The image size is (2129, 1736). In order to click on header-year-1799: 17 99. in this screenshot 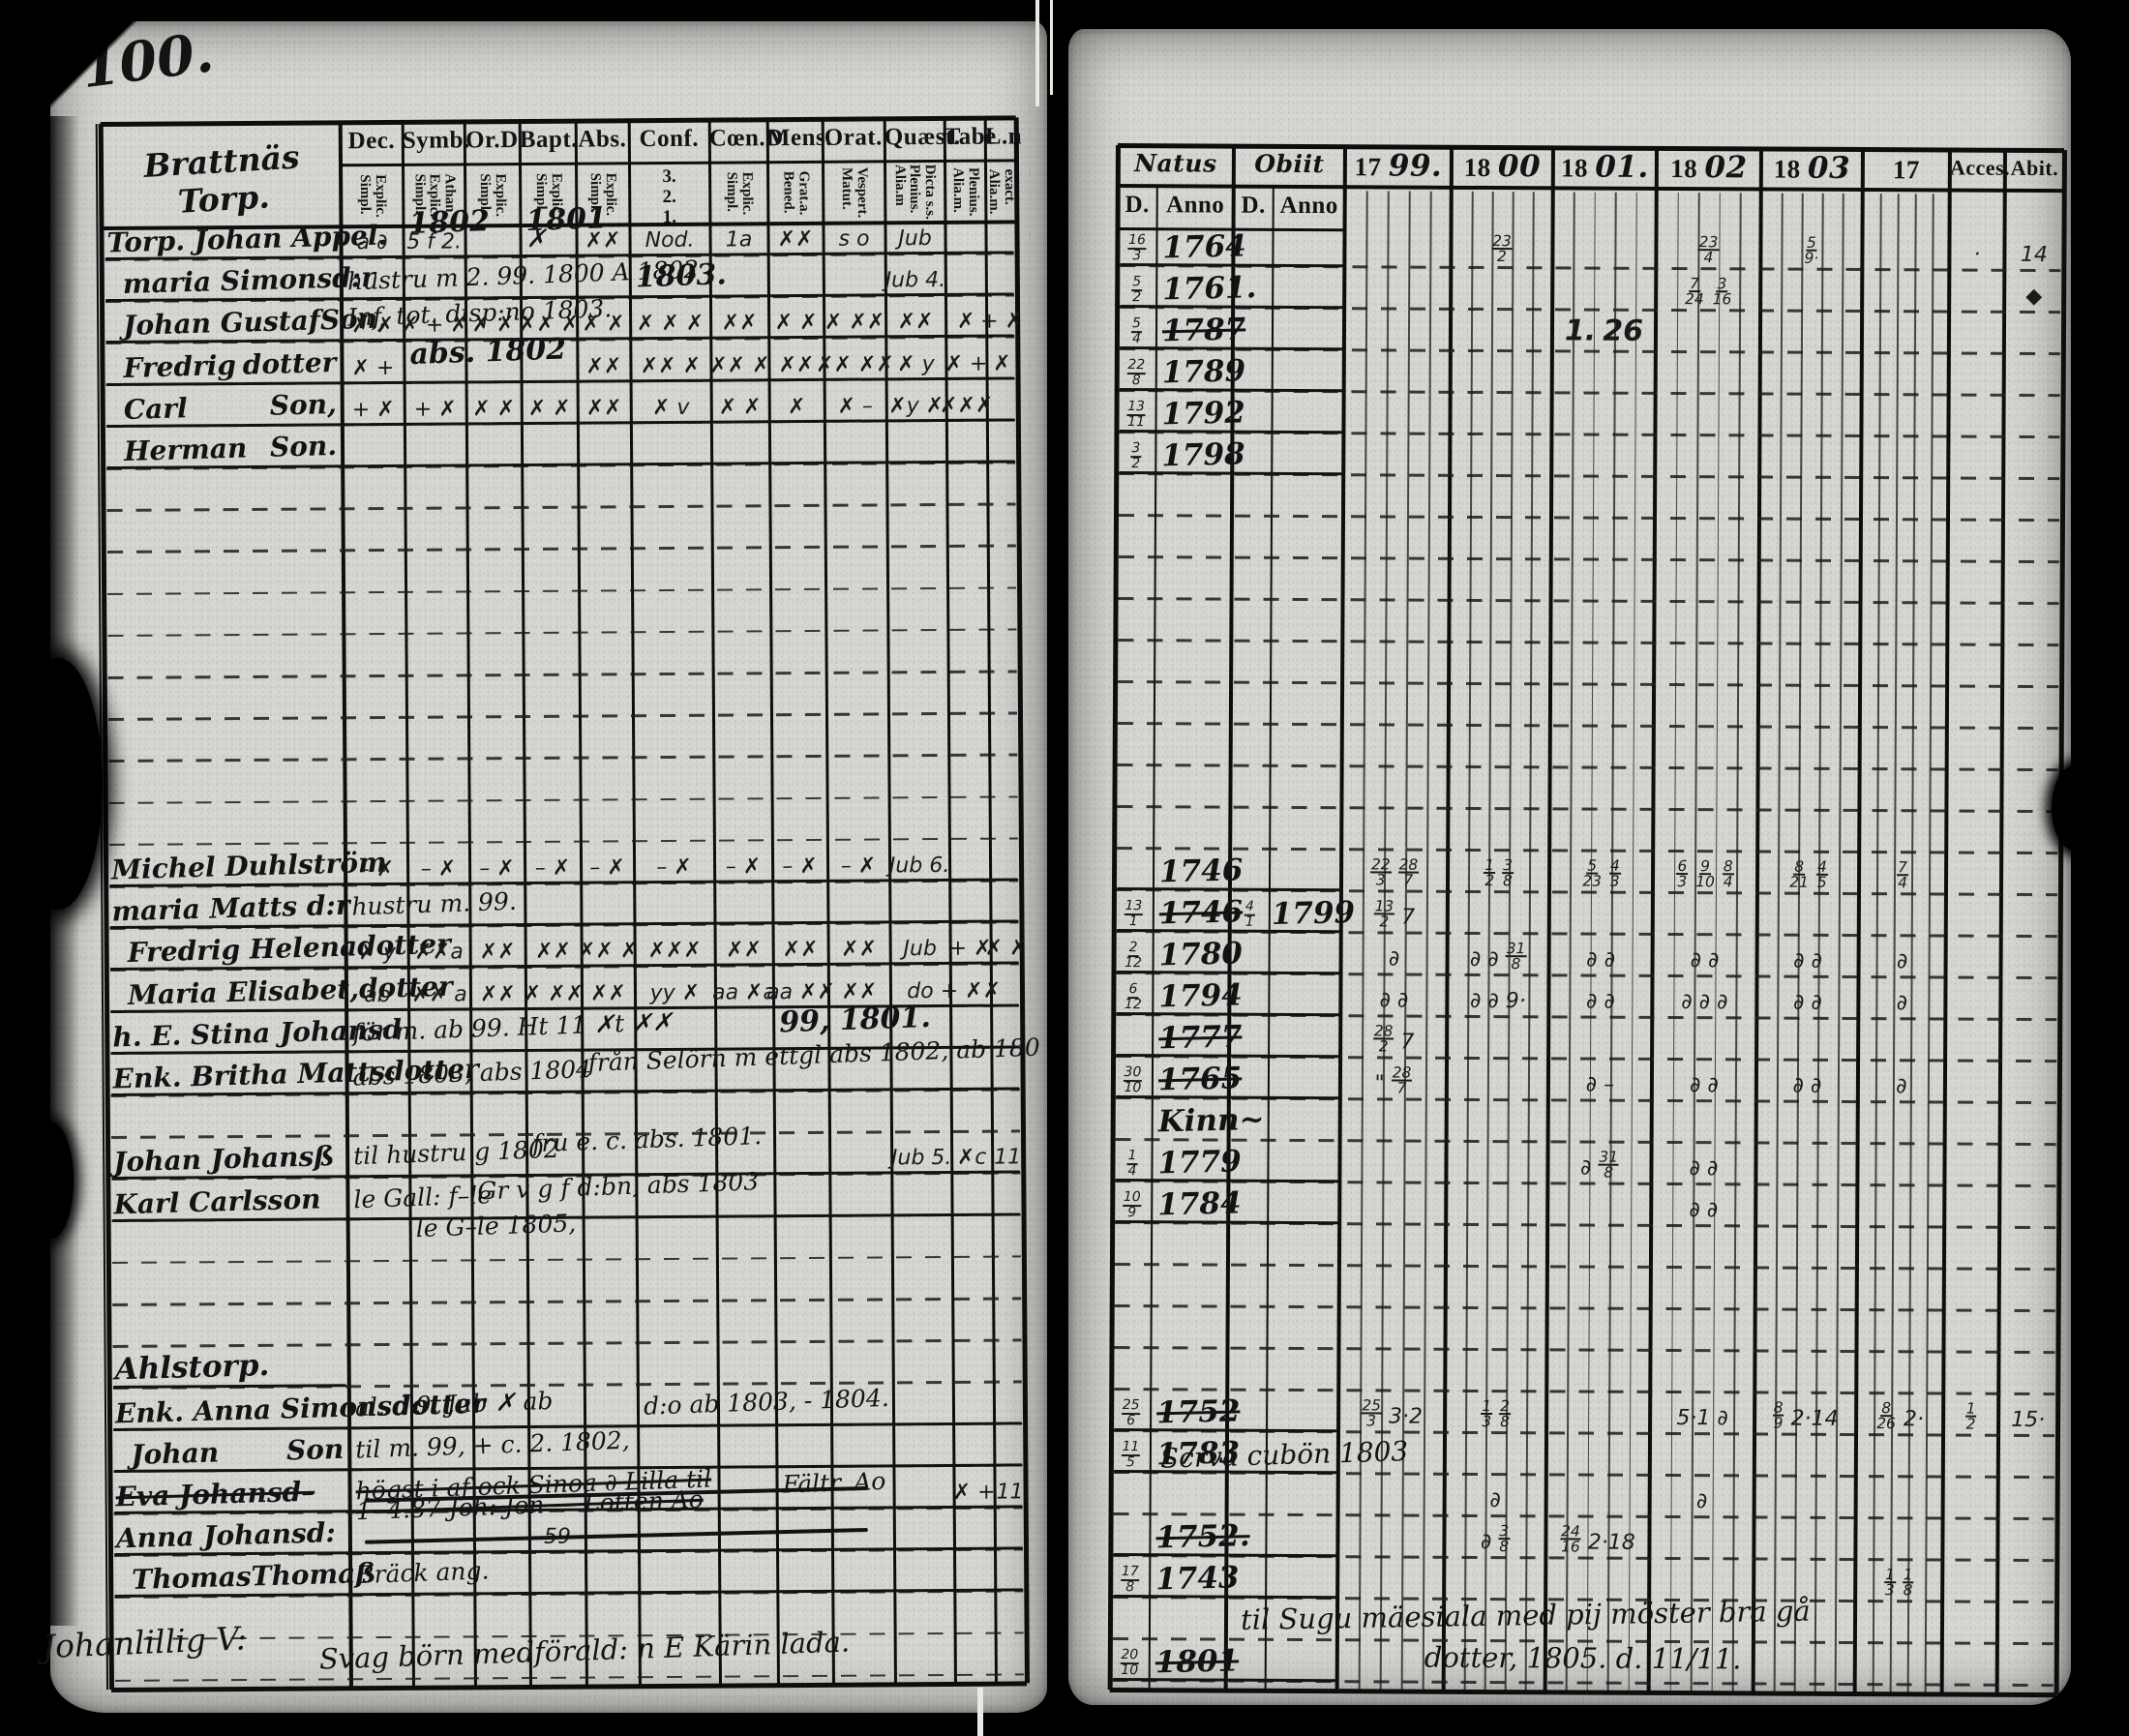, I will do `click(1398, 166)`.